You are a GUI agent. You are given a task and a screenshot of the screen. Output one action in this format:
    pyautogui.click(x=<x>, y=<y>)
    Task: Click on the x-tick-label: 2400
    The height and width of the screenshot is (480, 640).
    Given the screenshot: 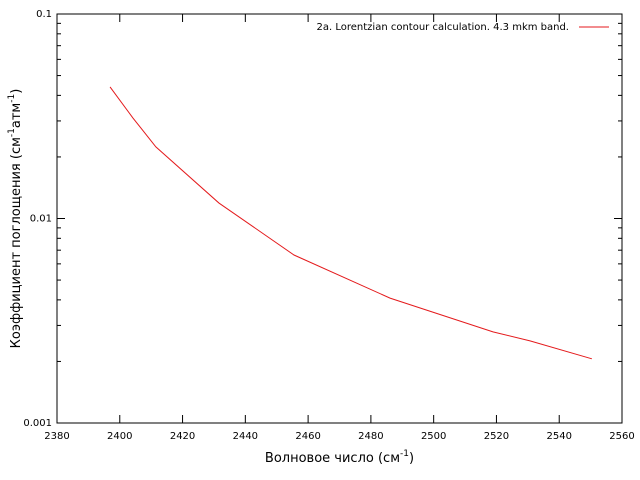 What is the action you would take?
    pyautogui.click(x=119, y=436)
    